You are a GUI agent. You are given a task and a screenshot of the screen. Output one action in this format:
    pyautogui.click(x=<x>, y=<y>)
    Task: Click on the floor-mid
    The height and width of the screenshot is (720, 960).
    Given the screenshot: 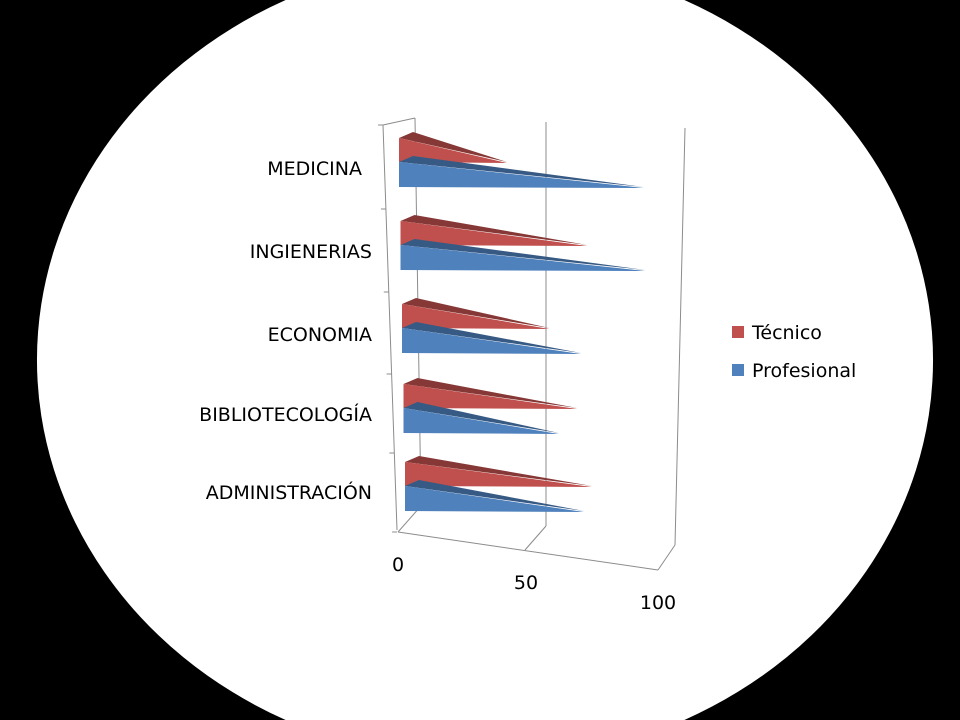 What is the action you would take?
    pyautogui.click(x=535, y=538)
    